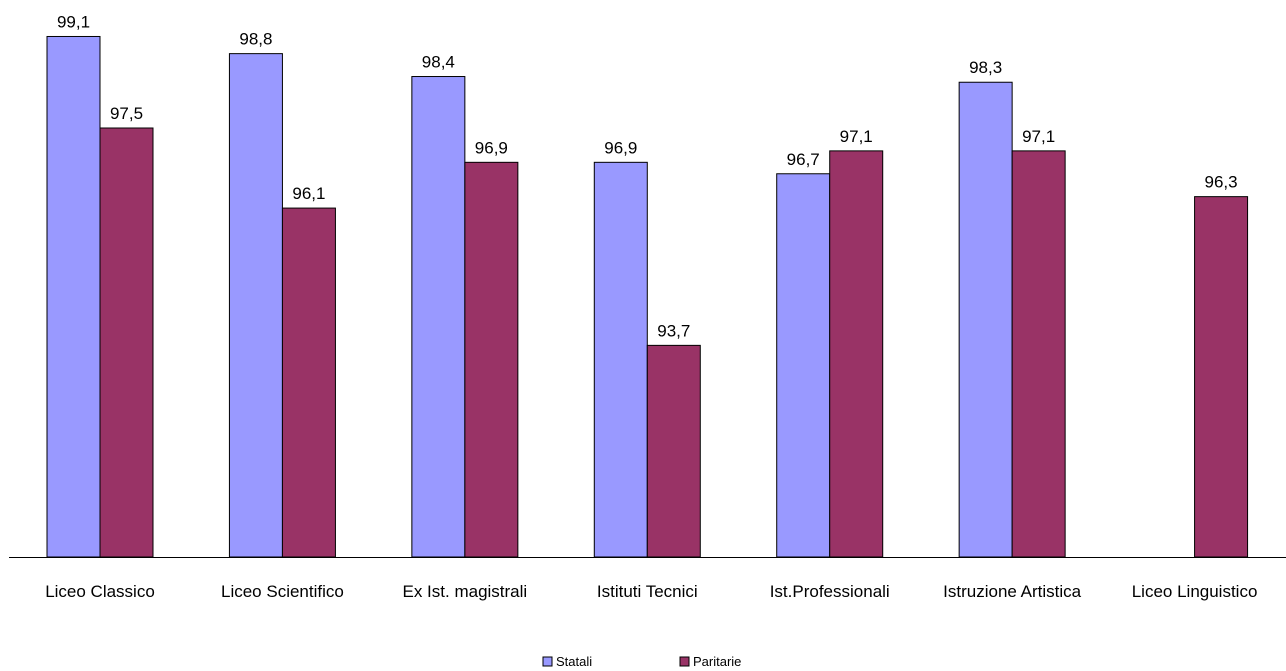 The image size is (1286, 671). Describe the element at coordinates (856, 354) in the screenshot. I see `bar-paritarie-ist-professionali` at that location.